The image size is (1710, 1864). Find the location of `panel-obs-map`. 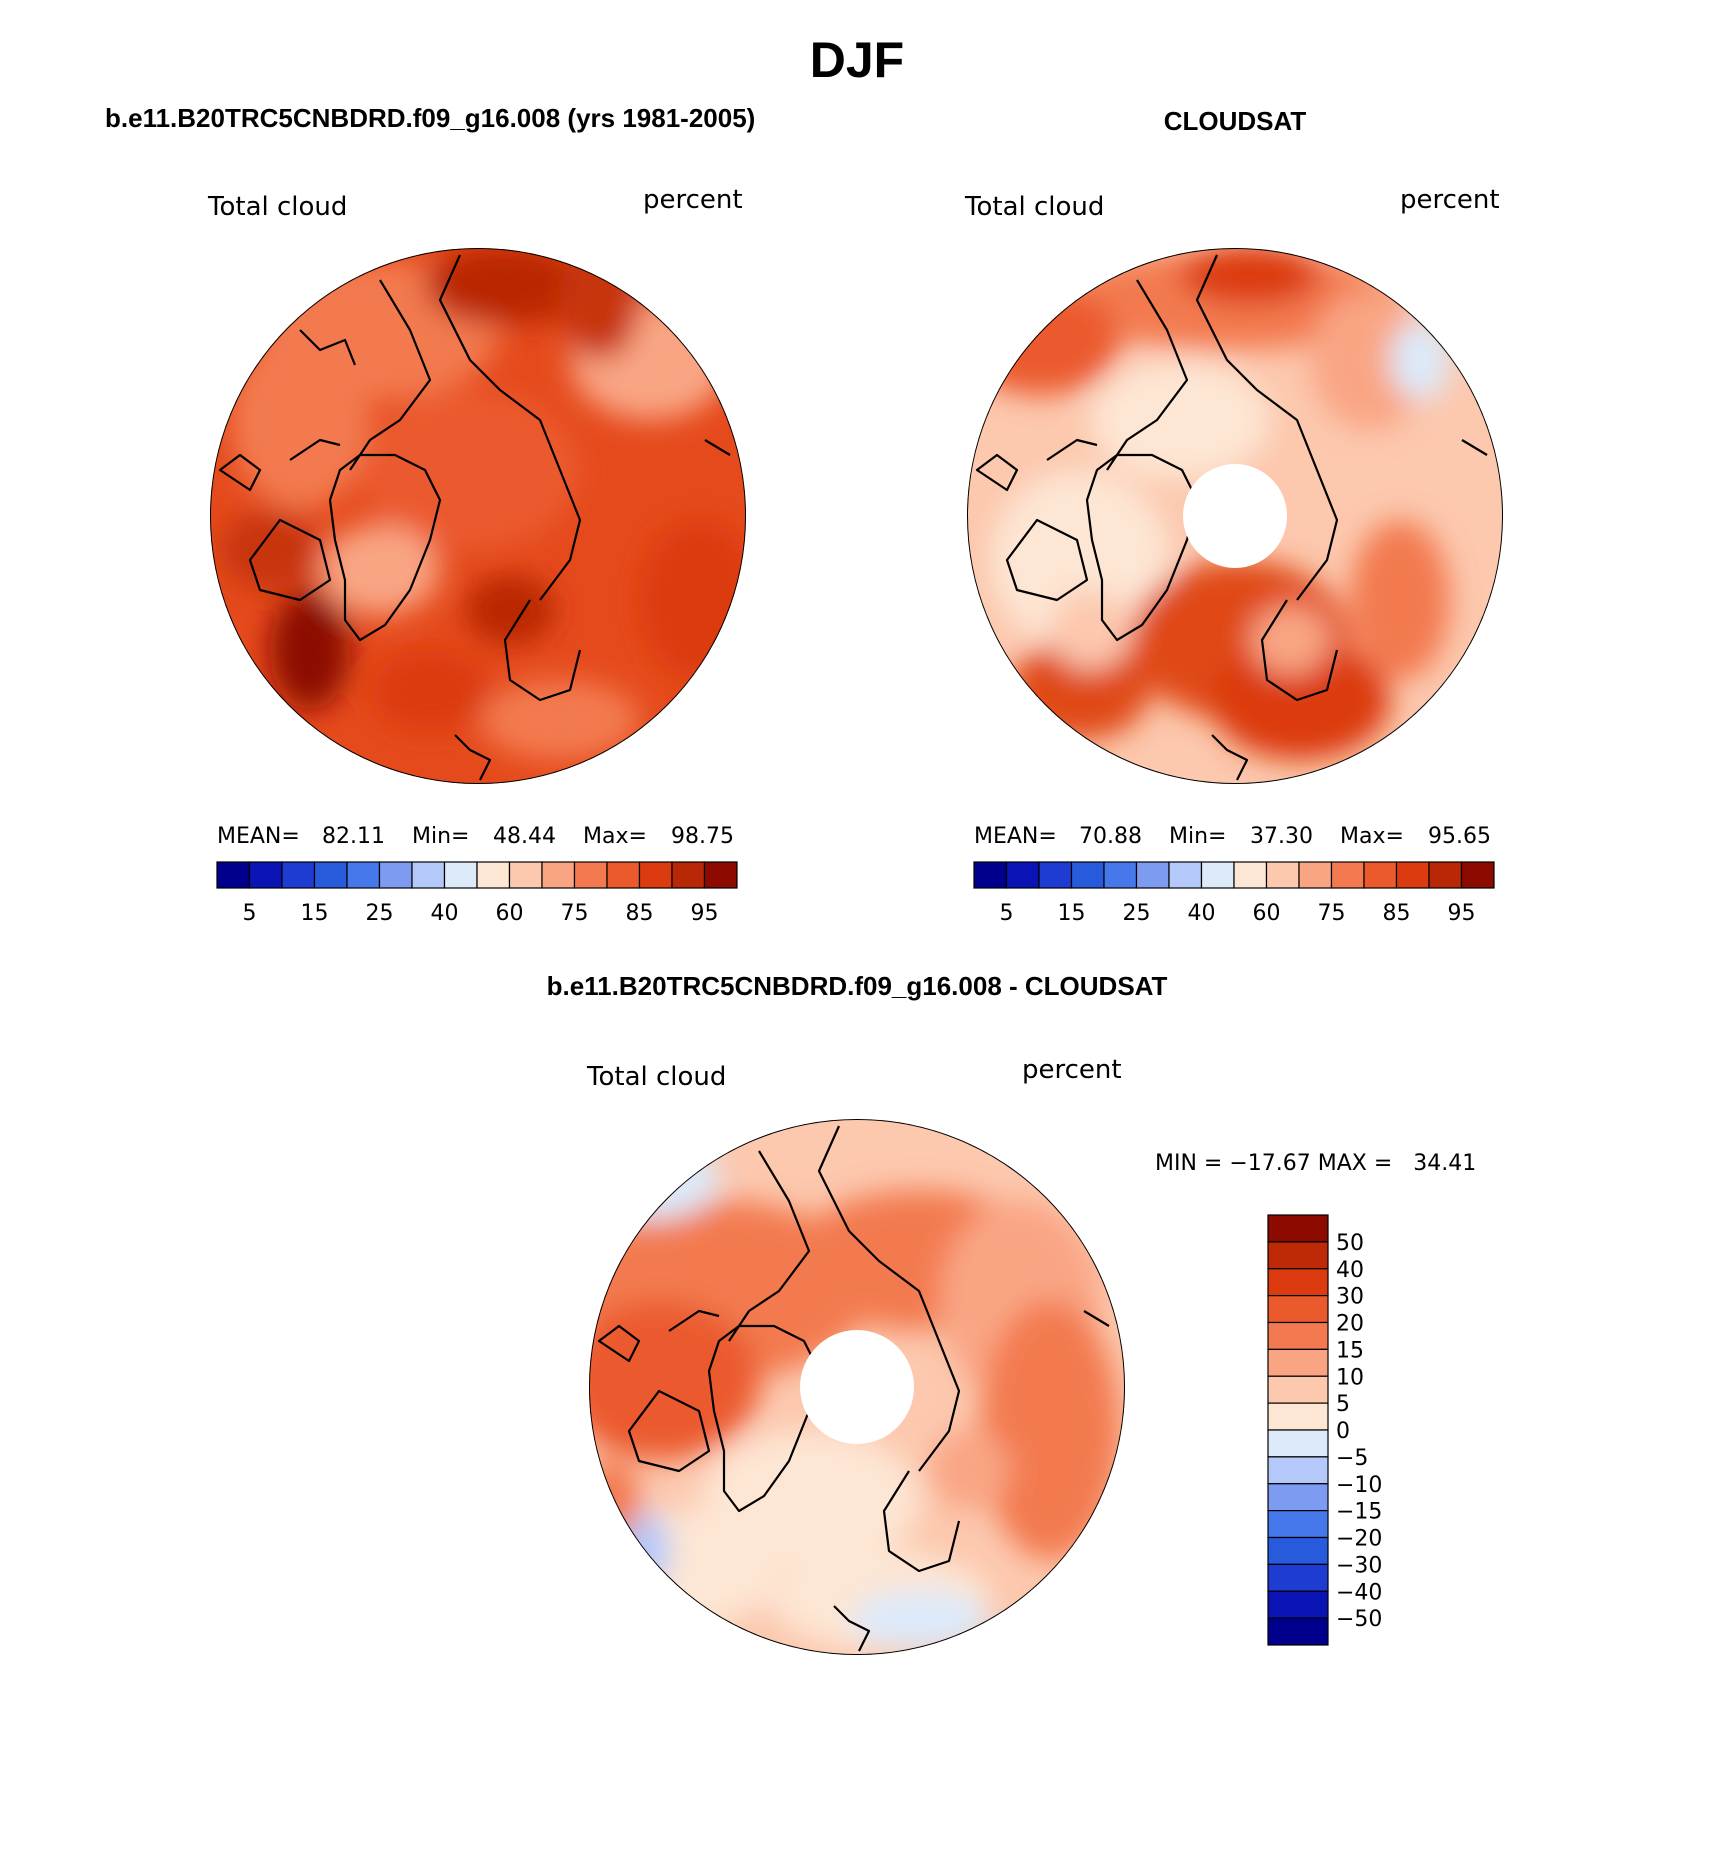

panel-obs-map is located at coordinates (1235, 516).